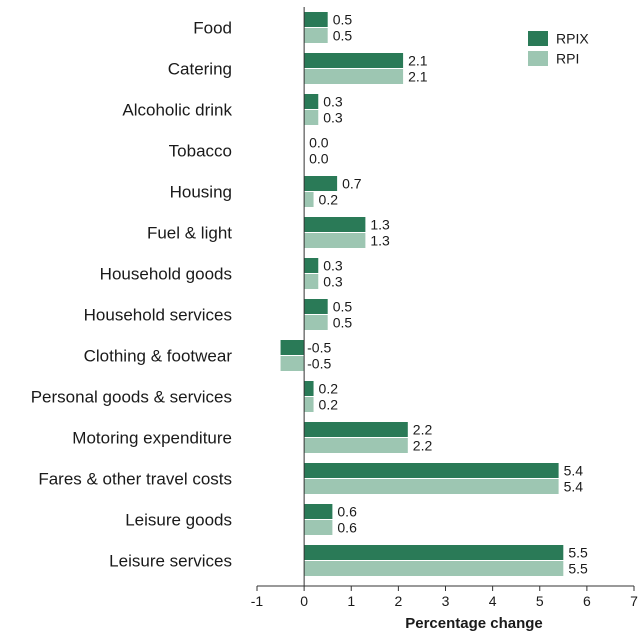  I want to click on legend-label: RPIX, so click(572, 39).